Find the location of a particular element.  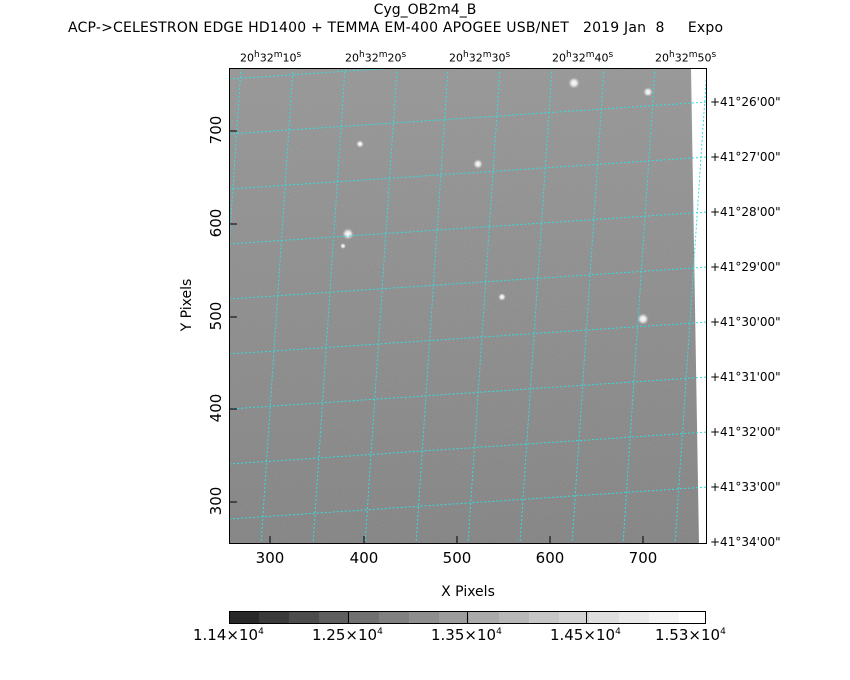

x-tick-400: 400 is located at coordinates (364, 558).